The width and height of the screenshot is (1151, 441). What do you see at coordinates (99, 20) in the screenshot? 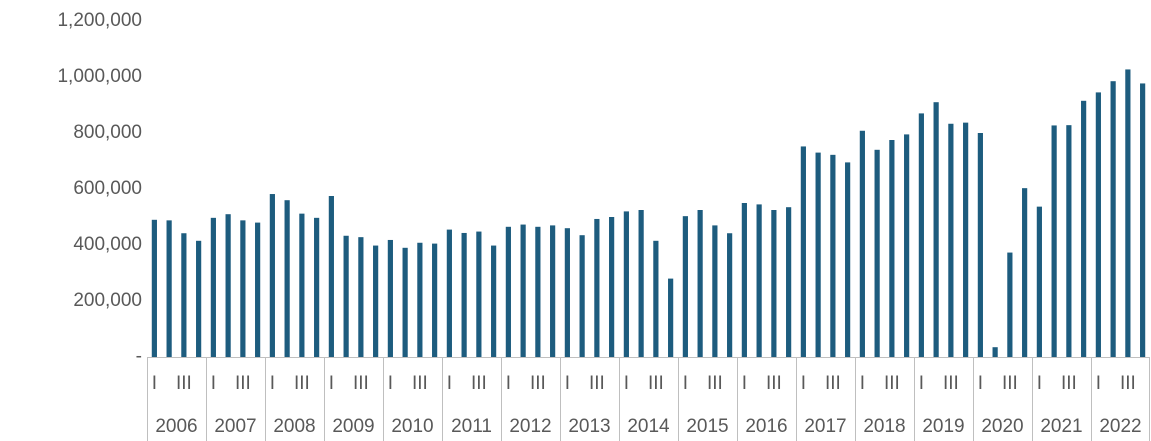
I see `y-tick-label: 1,200,000` at bounding box center [99, 20].